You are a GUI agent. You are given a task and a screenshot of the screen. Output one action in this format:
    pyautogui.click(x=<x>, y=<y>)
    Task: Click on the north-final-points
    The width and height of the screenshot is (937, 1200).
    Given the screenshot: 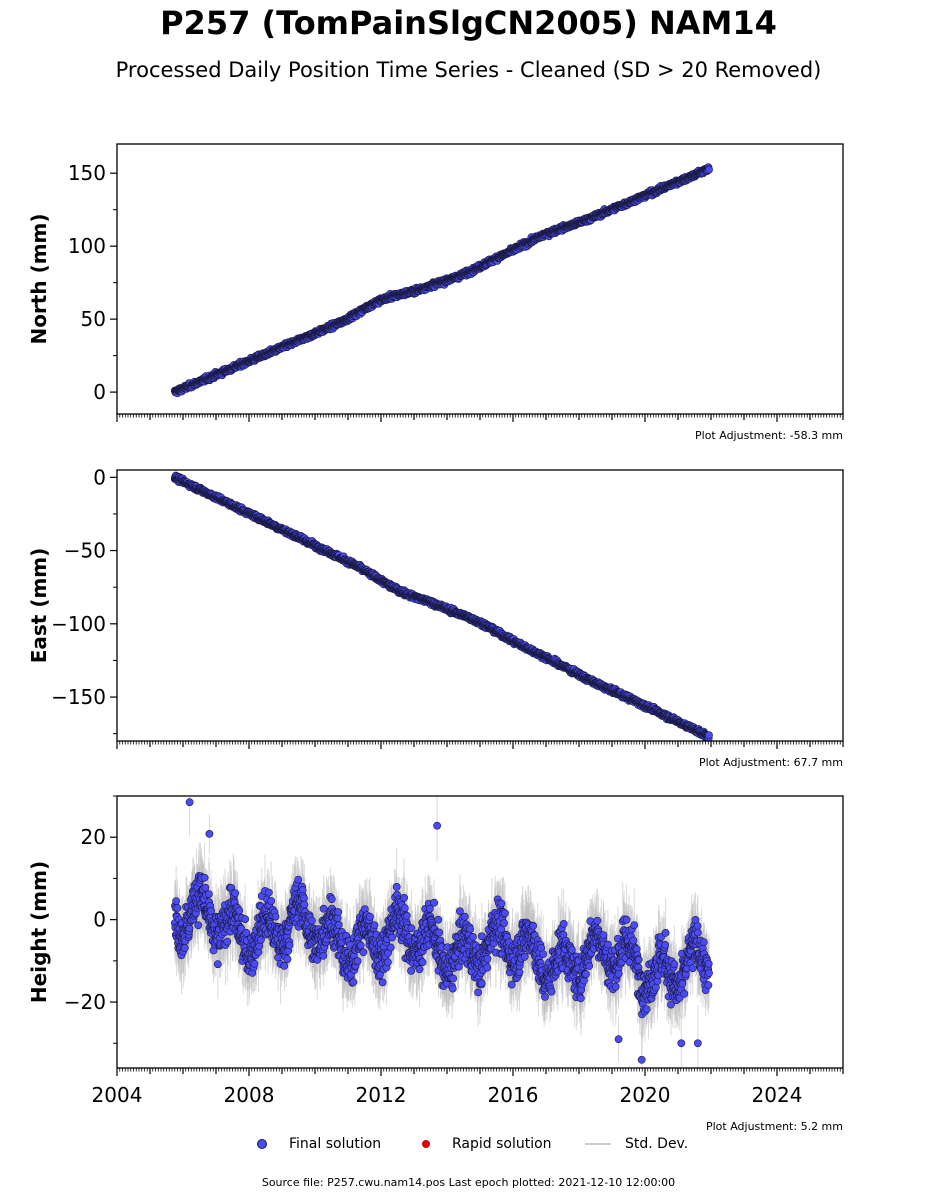 What is the action you would take?
    pyautogui.click(x=441, y=280)
    